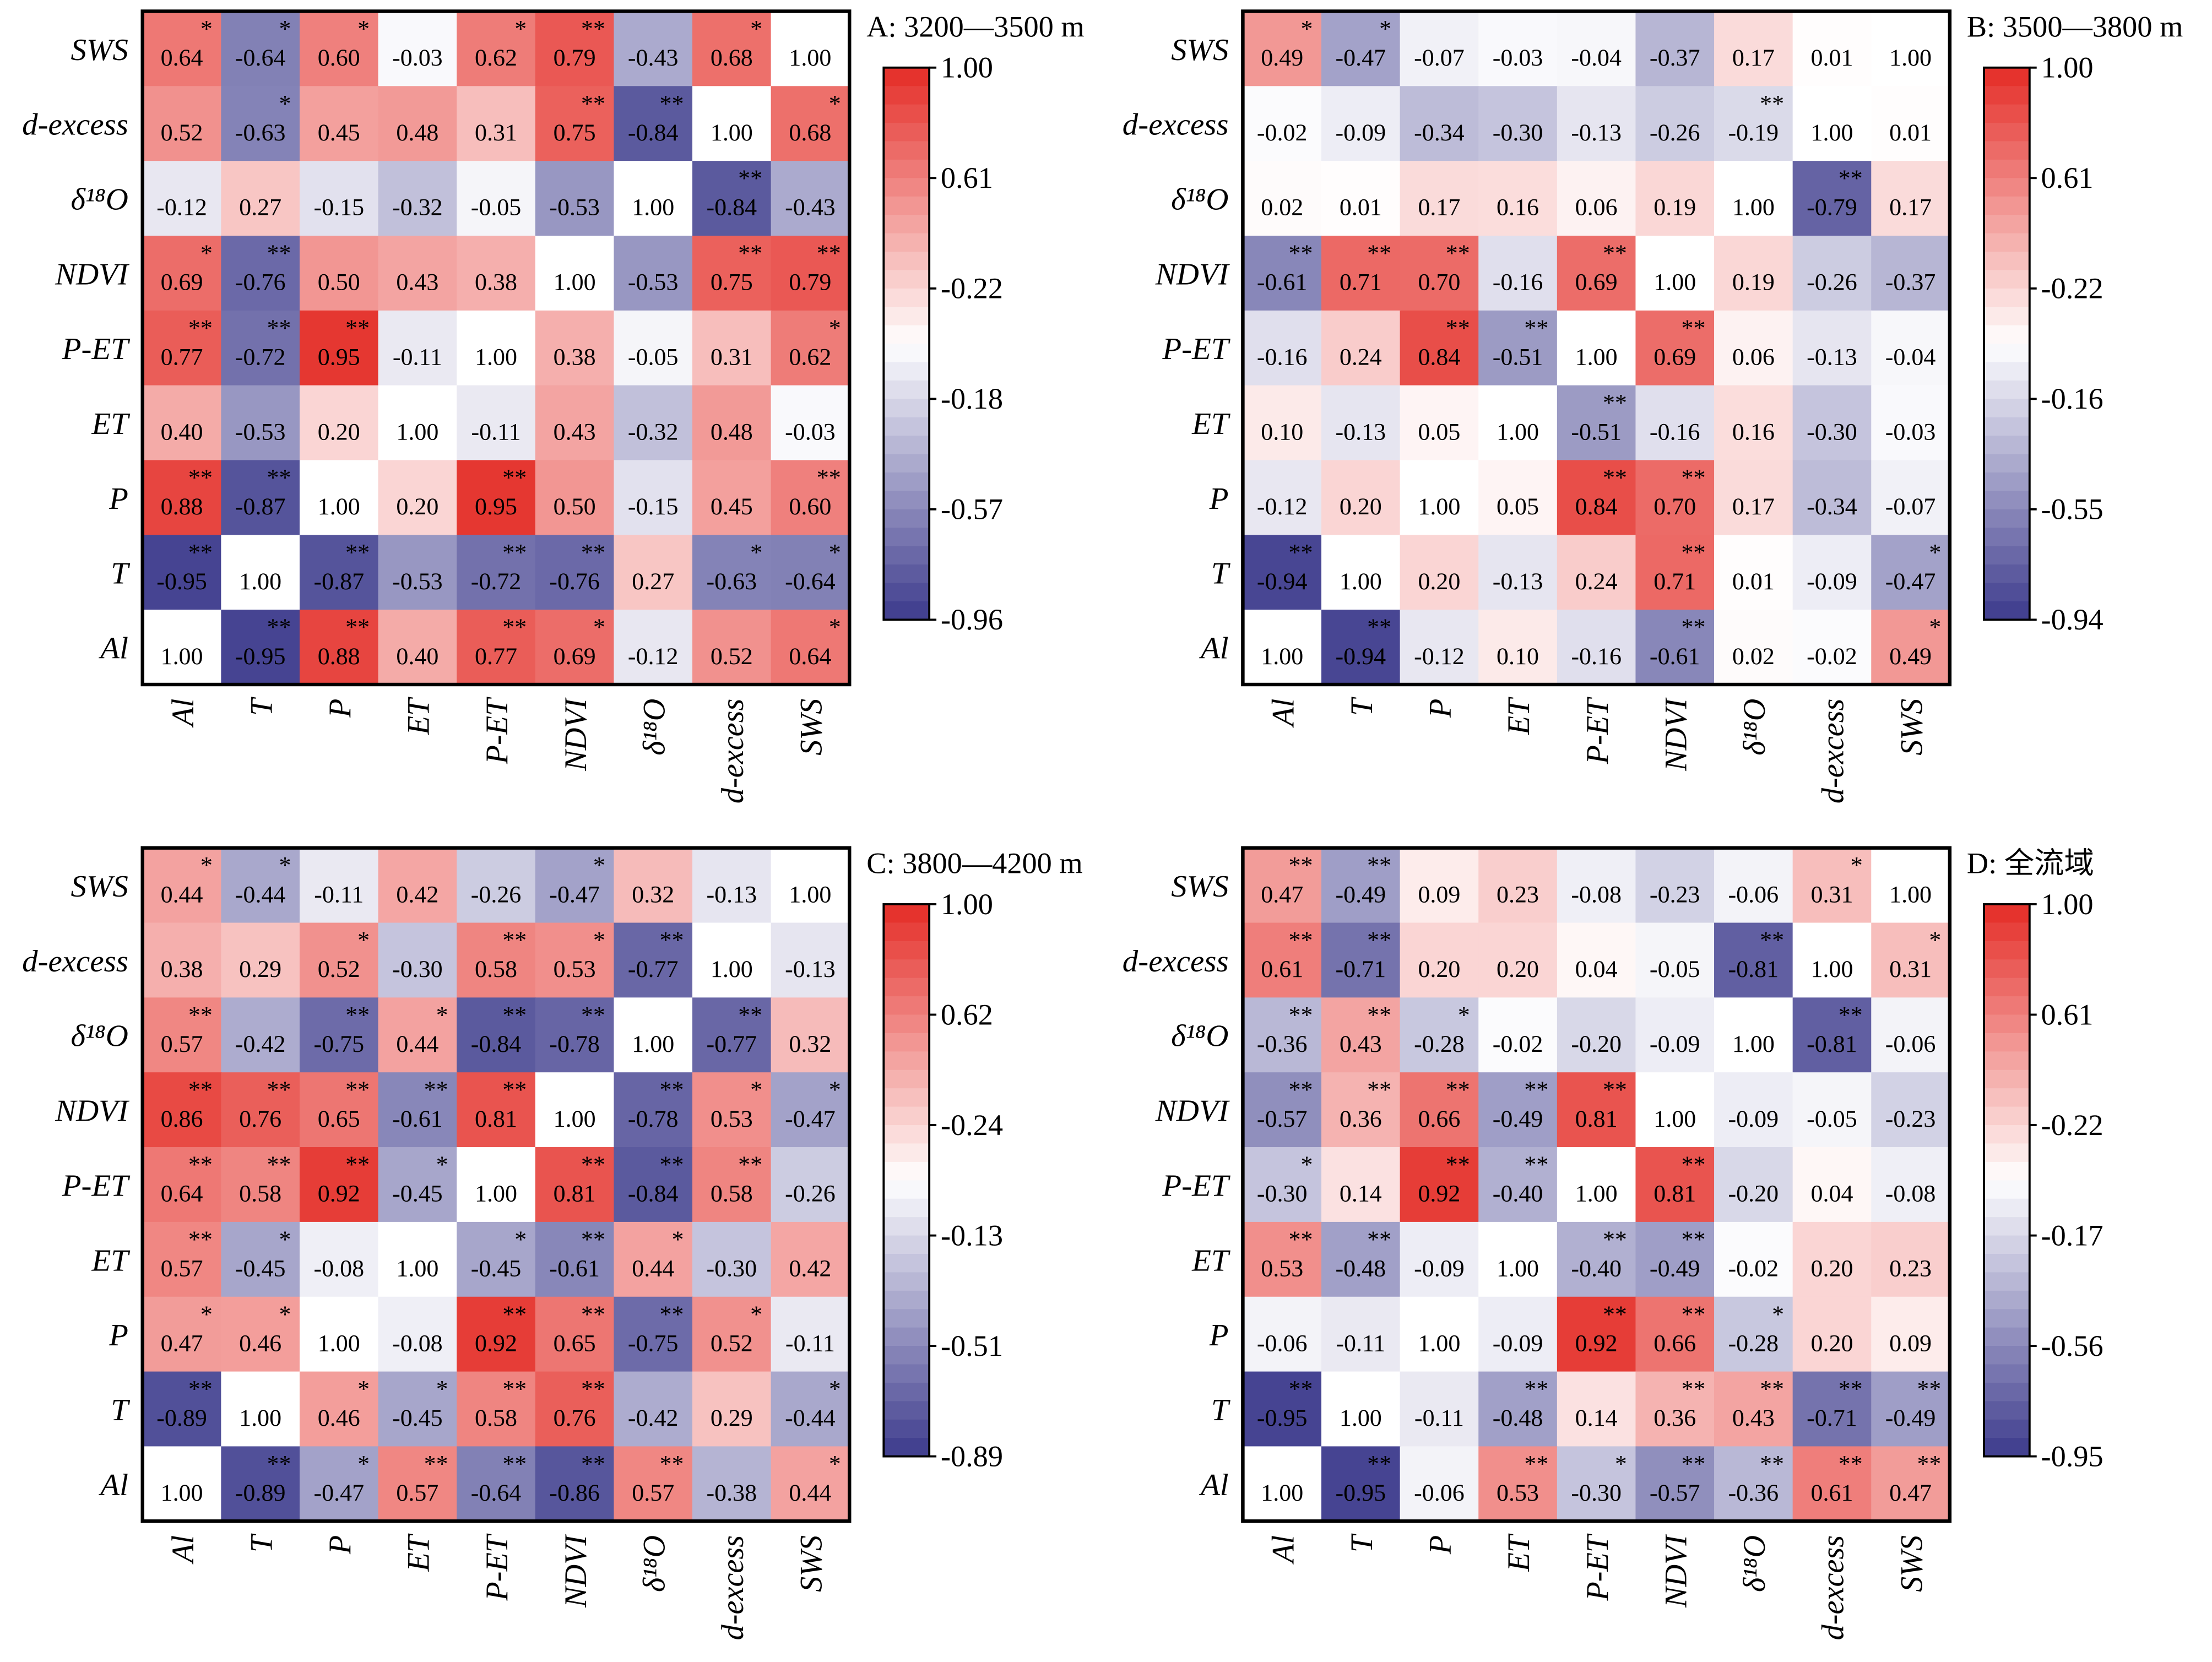 The image size is (2212, 1662). What do you see at coordinates (1833, 752) in the screenshot?
I see `x-axis-label: d-excess` at bounding box center [1833, 752].